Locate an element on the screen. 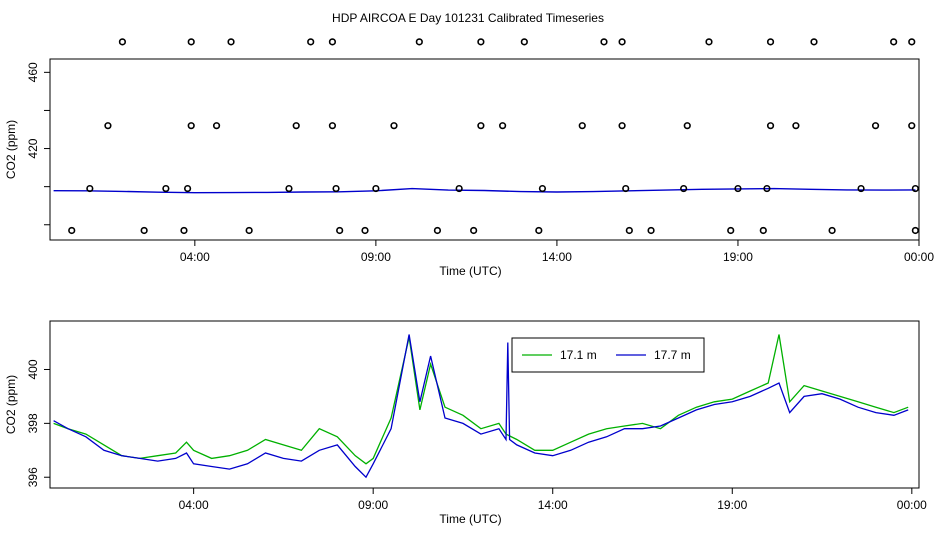 This screenshot has width=936, height=545. mean-line is located at coordinates (484, 190).